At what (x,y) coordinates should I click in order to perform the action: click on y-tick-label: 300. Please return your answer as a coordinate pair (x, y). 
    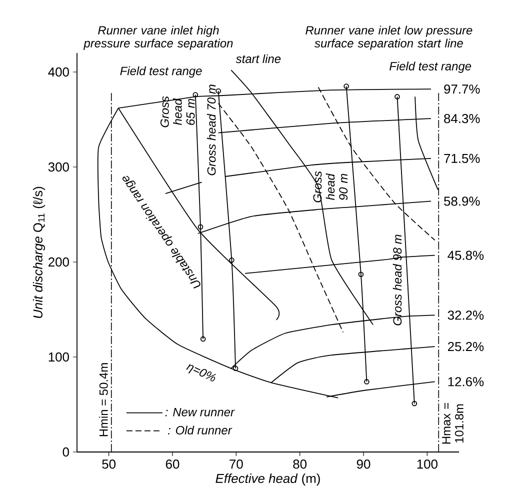
    Looking at the image, I should click on (58, 167).